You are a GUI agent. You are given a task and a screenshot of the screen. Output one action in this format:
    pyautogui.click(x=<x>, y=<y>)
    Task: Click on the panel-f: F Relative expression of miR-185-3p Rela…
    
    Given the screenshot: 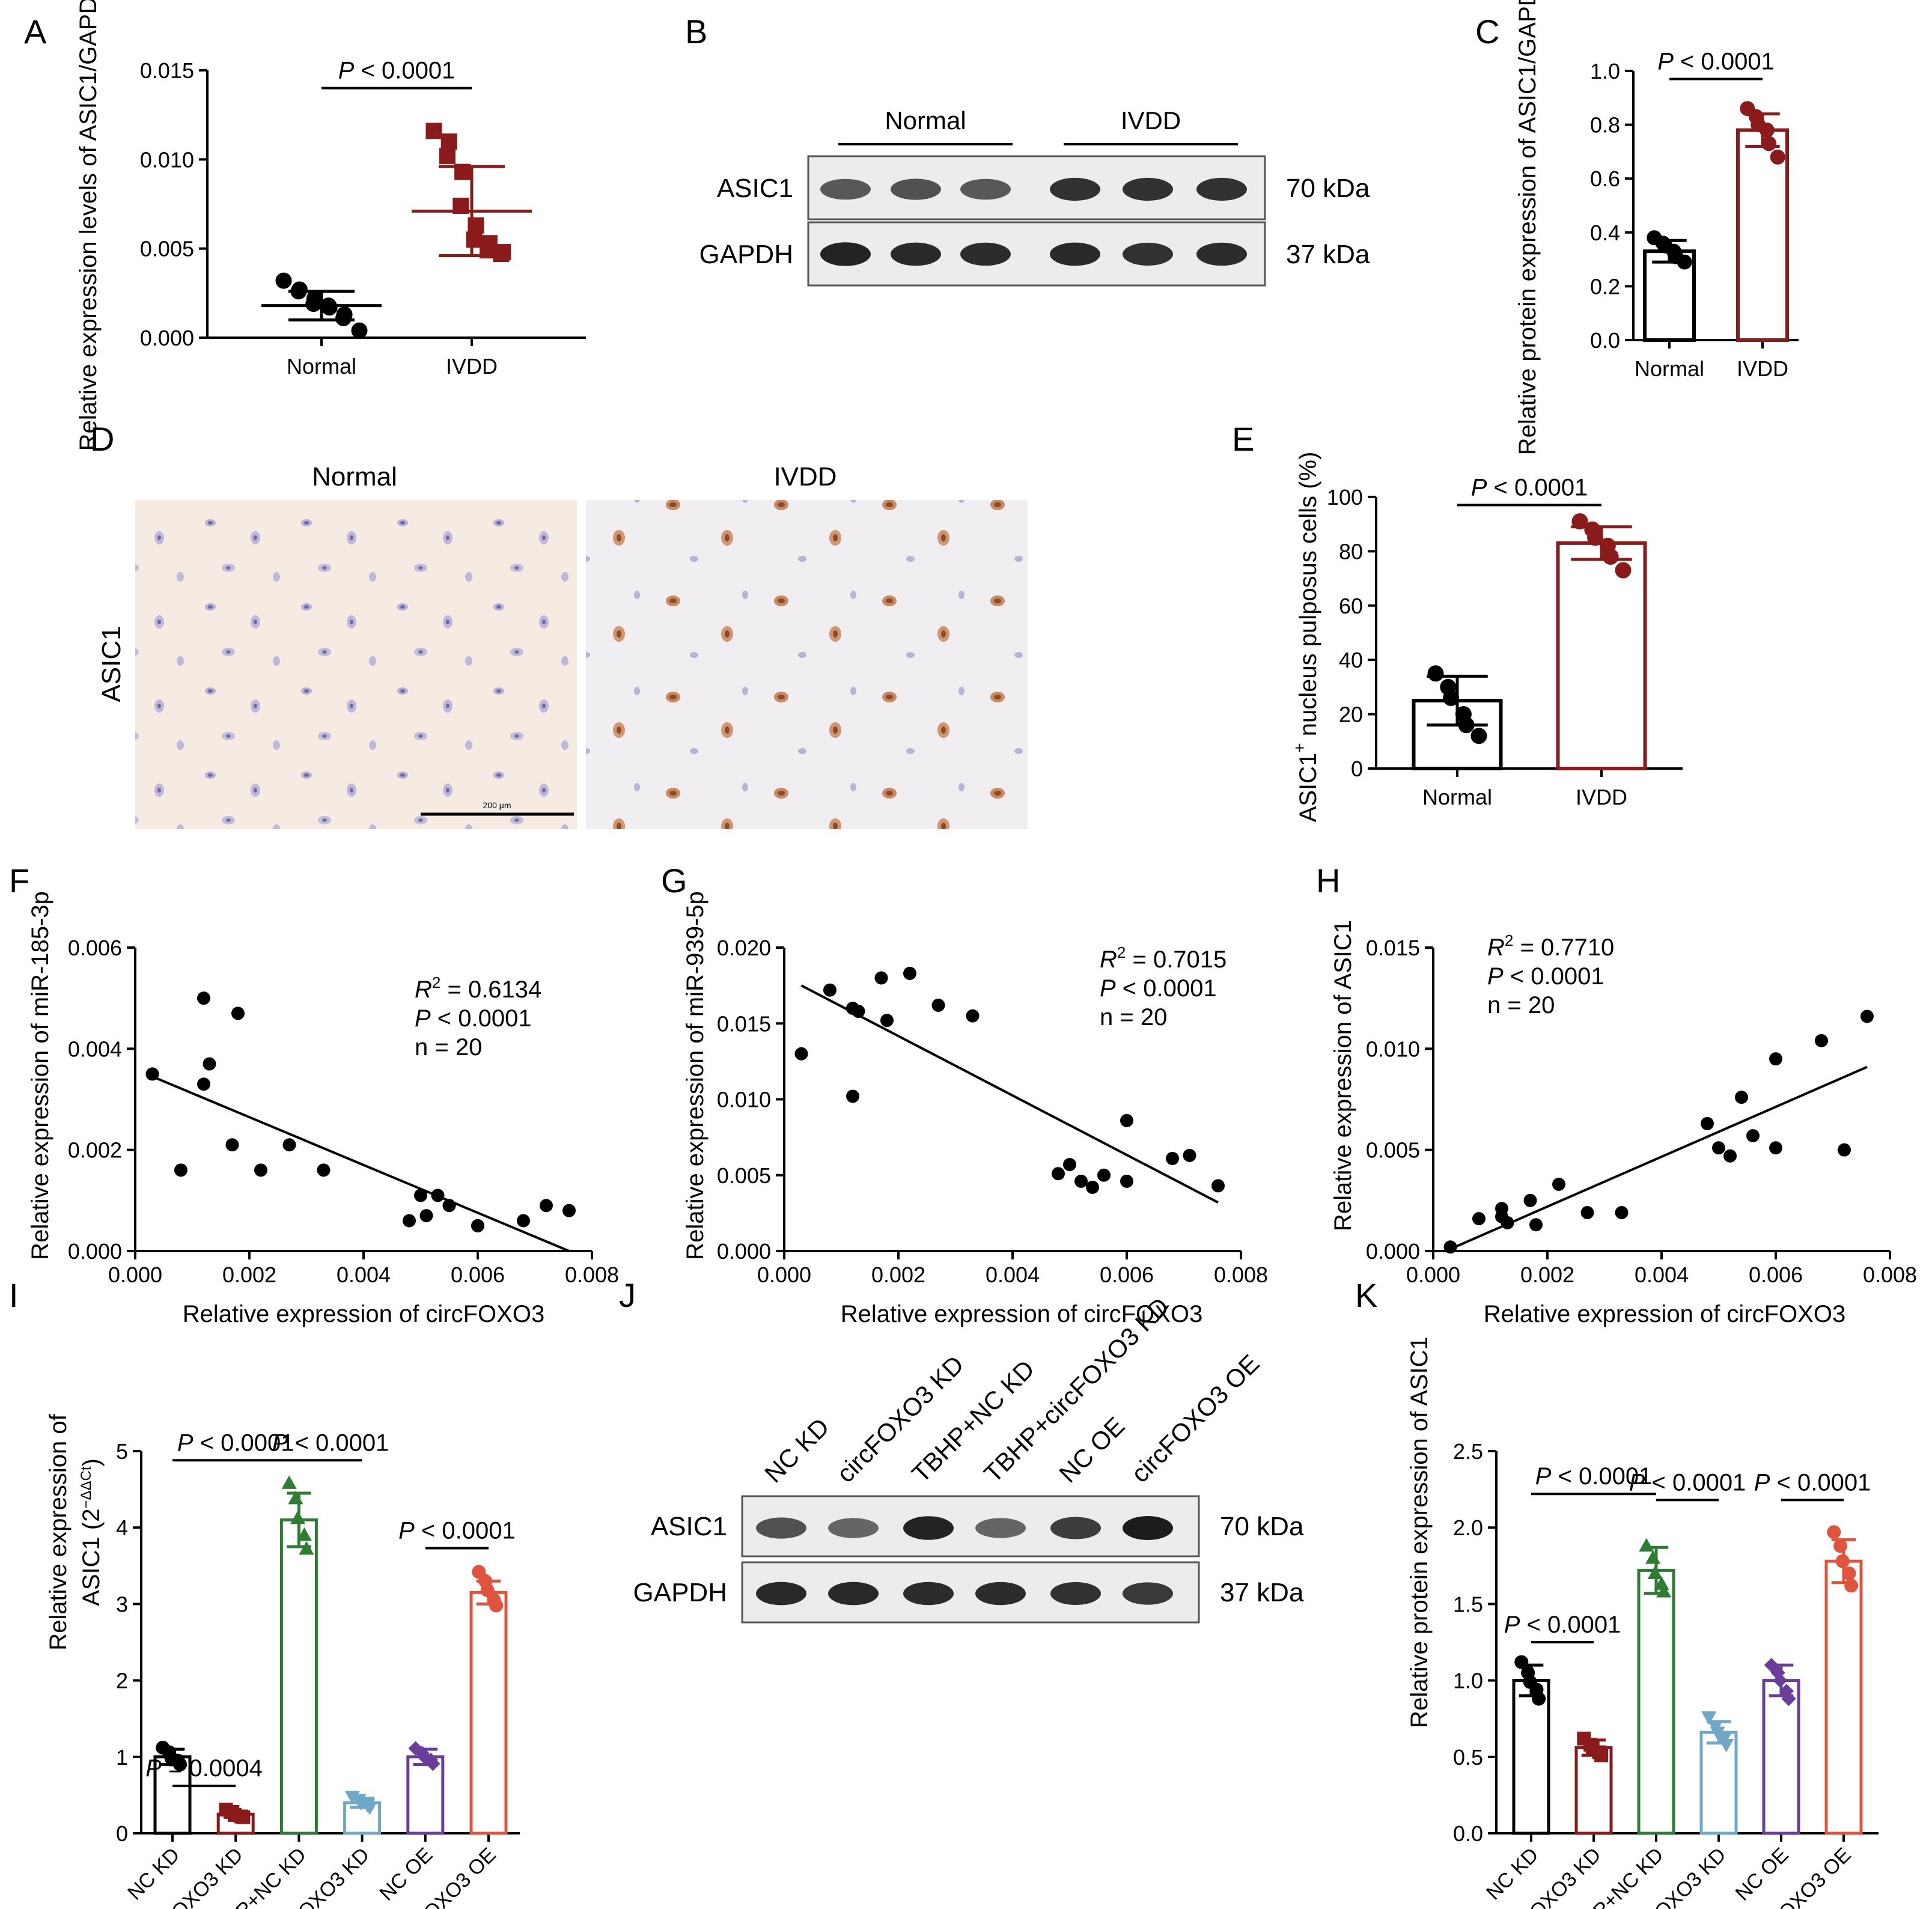 What is the action you would take?
    pyautogui.click(x=276, y=1094)
    